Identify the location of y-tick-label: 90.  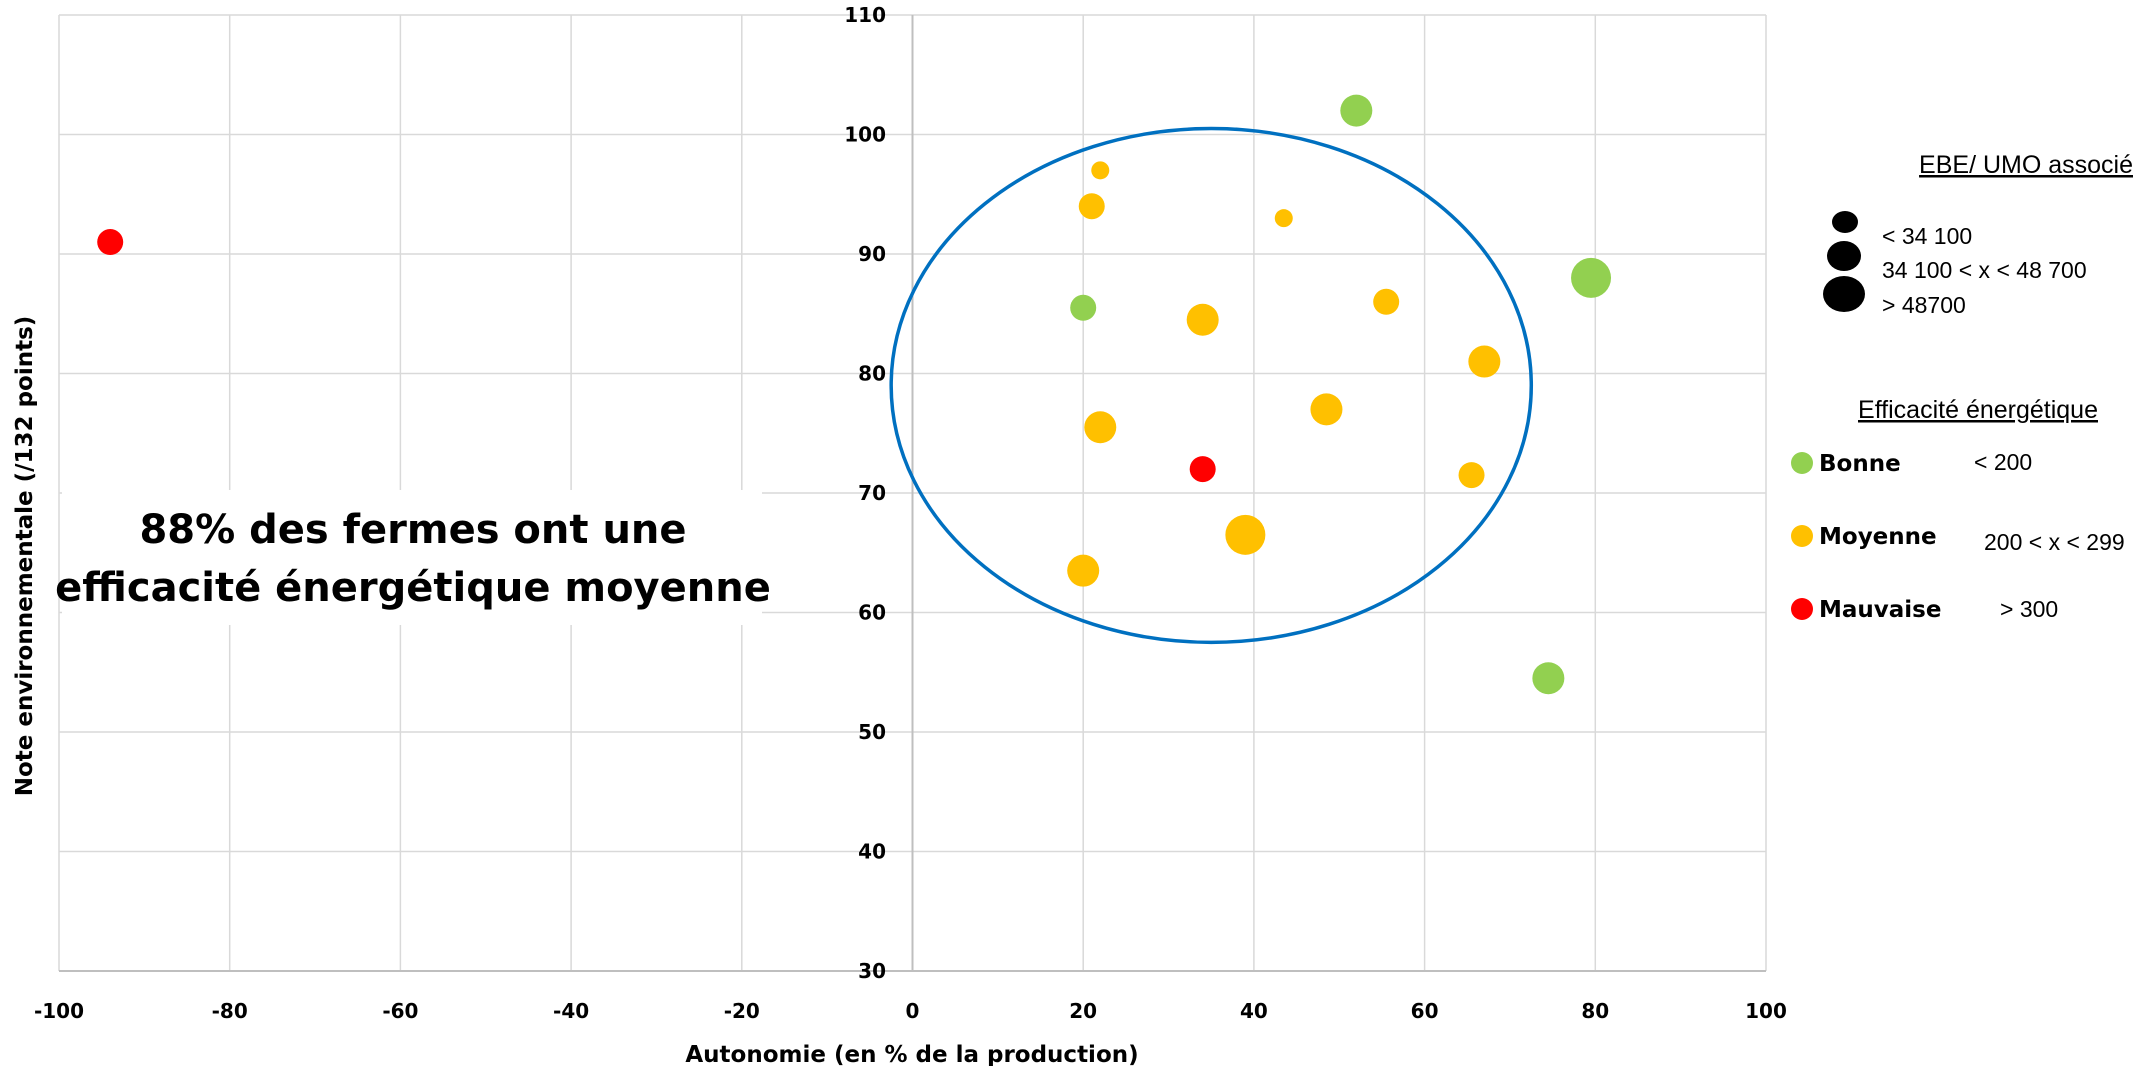
(872, 254).